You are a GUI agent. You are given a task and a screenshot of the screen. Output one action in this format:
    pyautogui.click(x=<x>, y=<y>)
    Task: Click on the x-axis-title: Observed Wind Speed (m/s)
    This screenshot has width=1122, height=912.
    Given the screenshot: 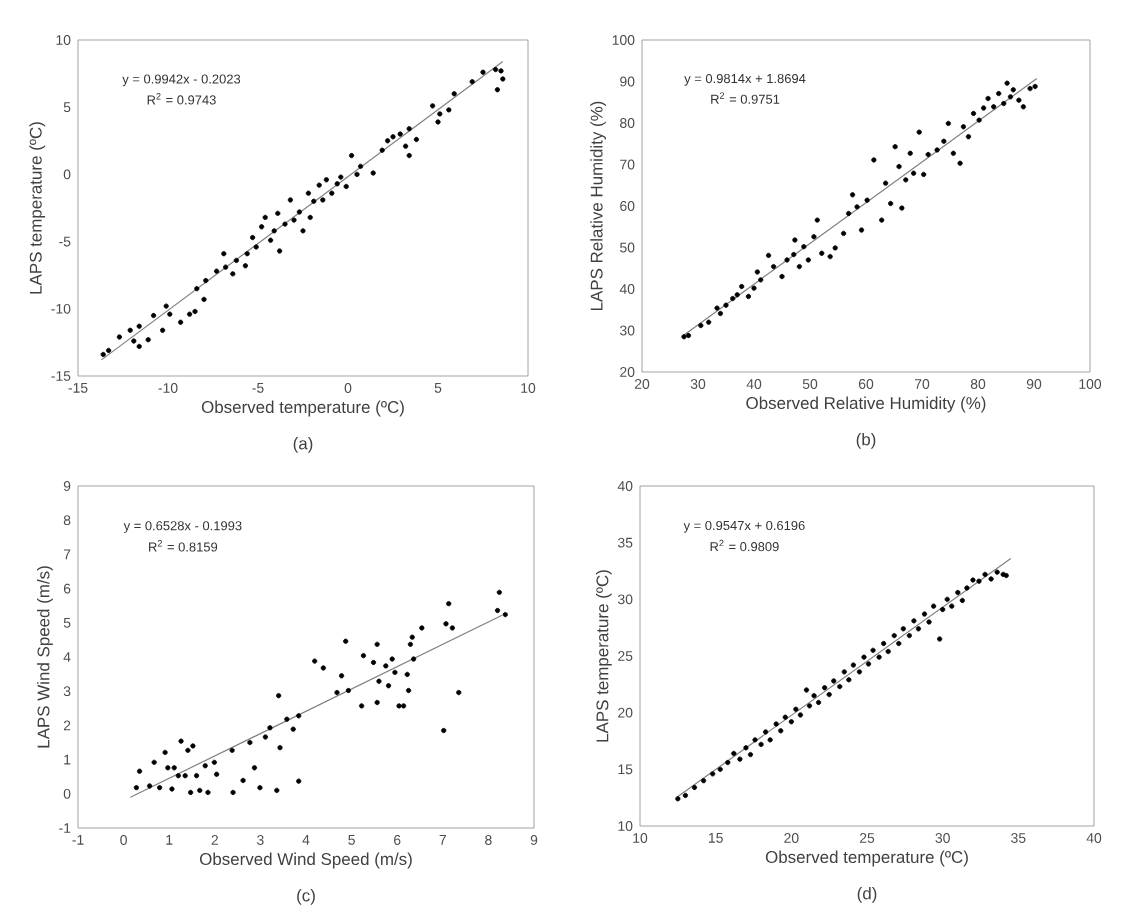 What is the action you would take?
    pyautogui.click(x=305, y=860)
    